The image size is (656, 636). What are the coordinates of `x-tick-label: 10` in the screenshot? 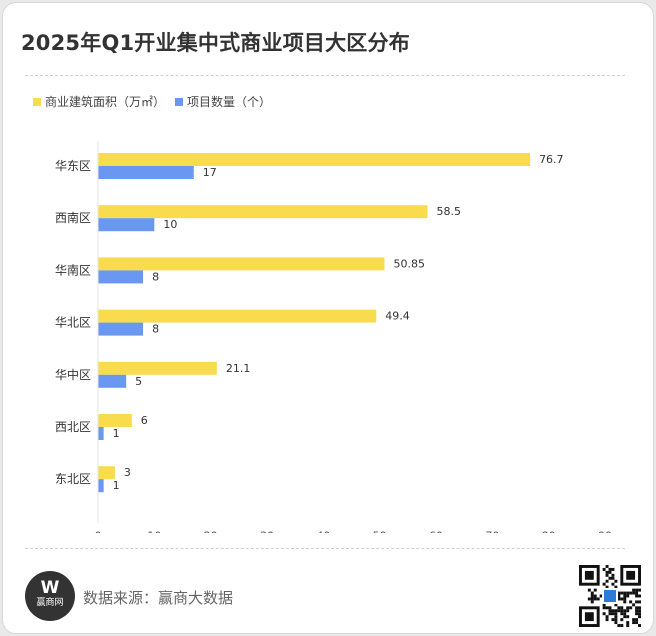 It's located at (154, 531).